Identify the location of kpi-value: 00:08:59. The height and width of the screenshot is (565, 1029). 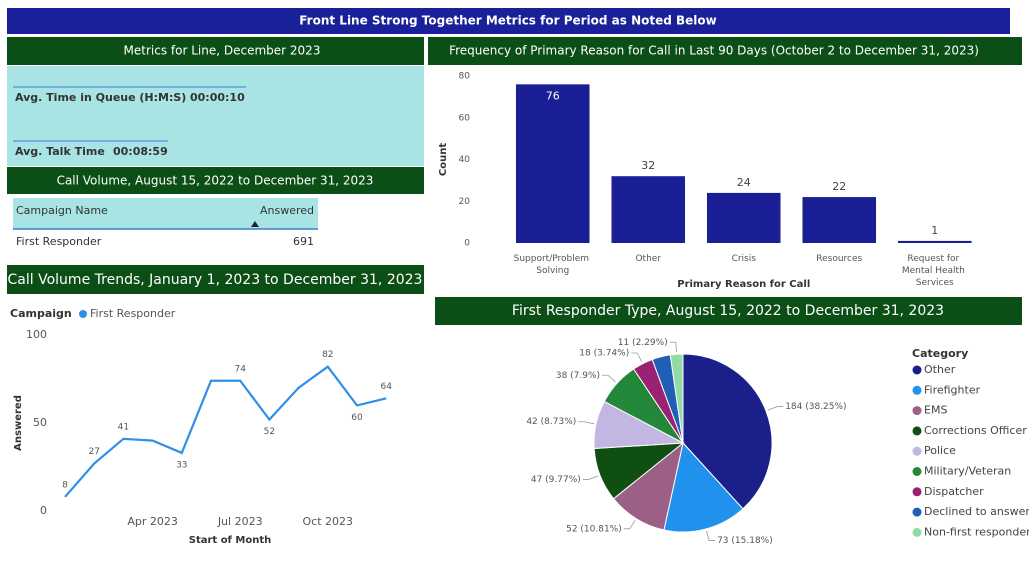
(140, 151).